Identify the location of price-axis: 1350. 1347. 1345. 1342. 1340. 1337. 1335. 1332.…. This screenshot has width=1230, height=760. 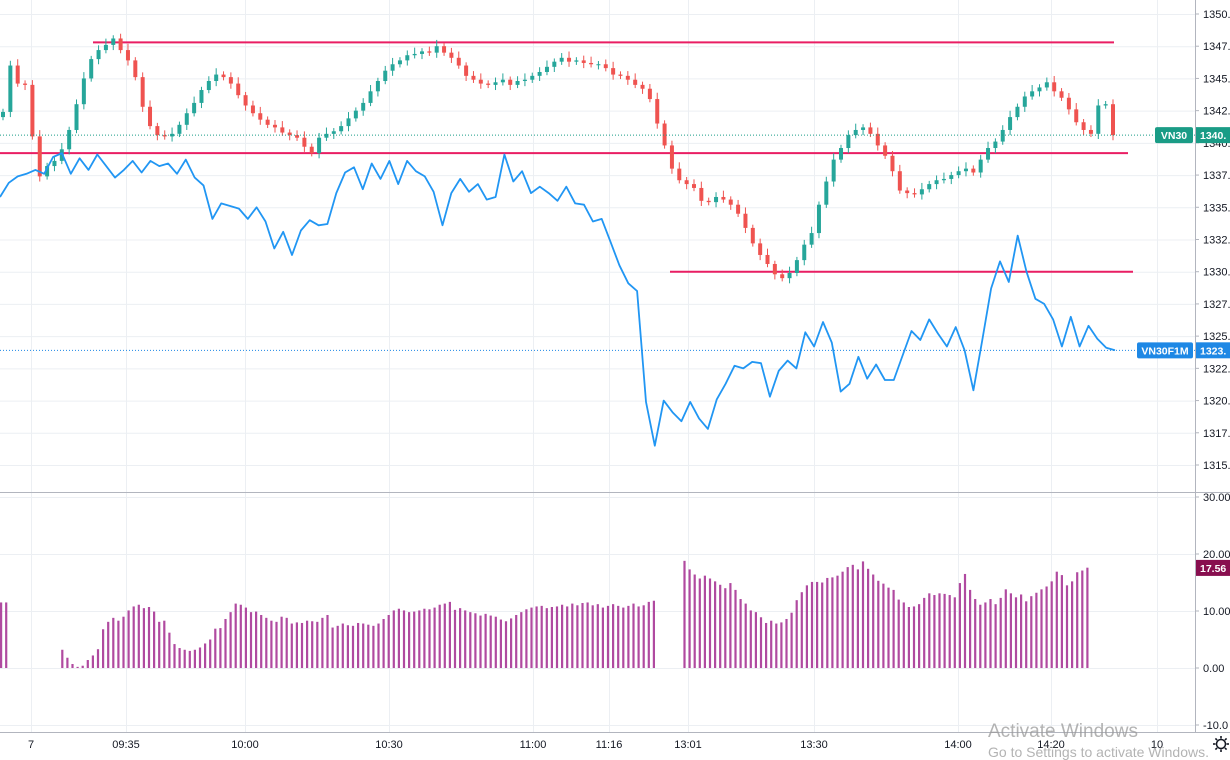
(1212, 240).